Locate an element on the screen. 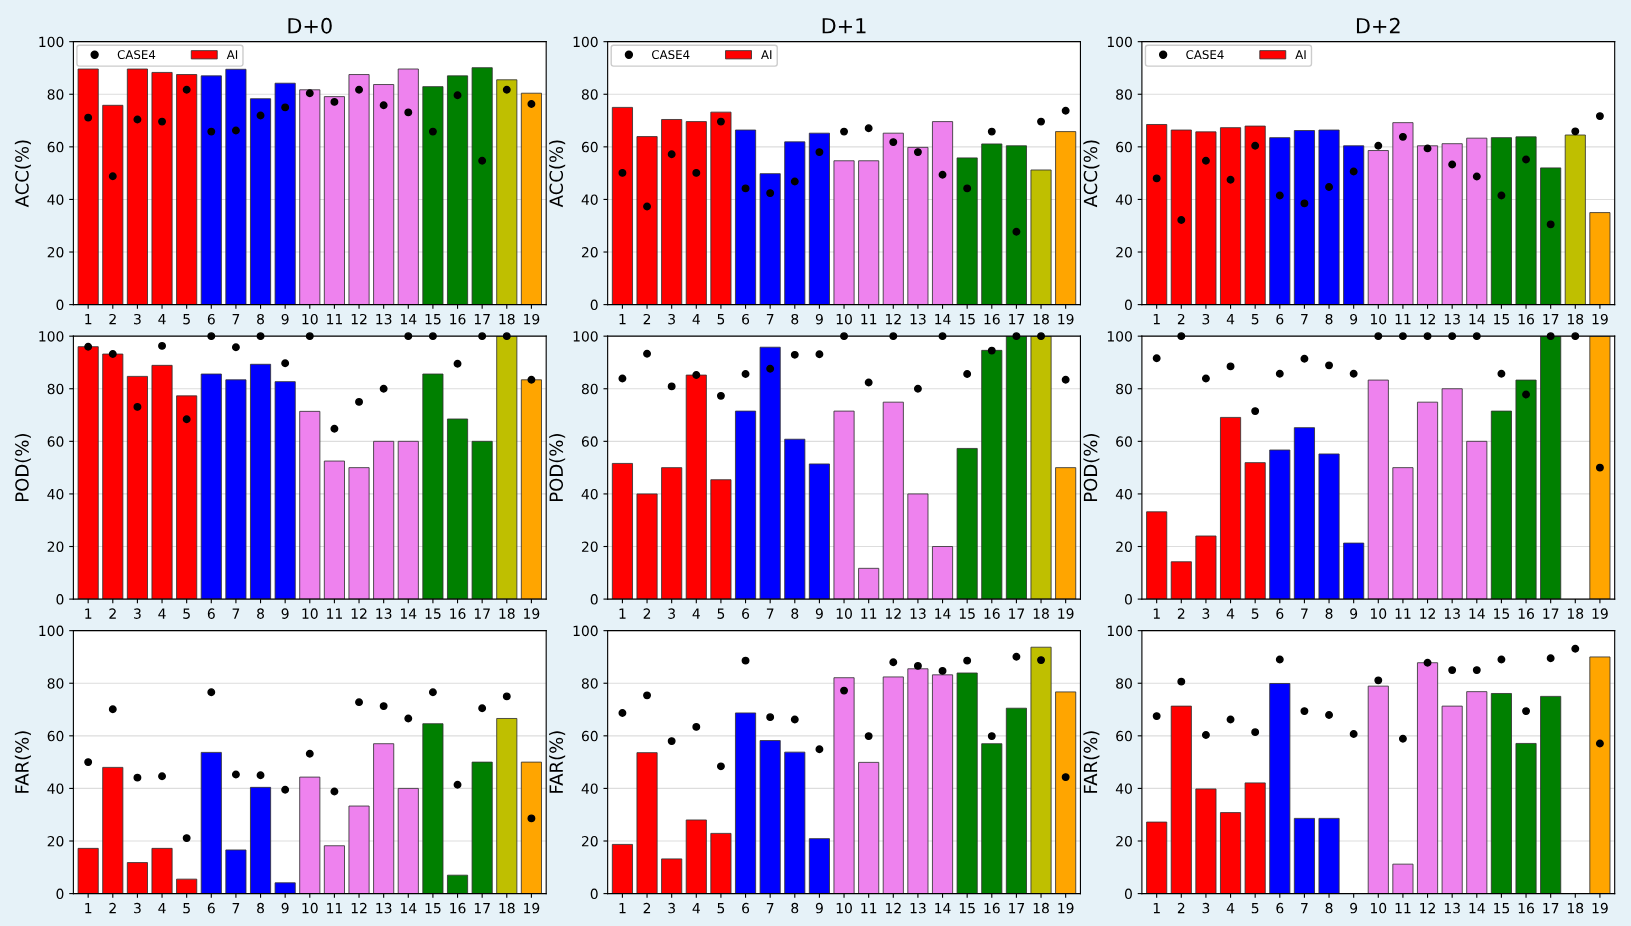  y-tick-label: 60 is located at coordinates (55, 736).